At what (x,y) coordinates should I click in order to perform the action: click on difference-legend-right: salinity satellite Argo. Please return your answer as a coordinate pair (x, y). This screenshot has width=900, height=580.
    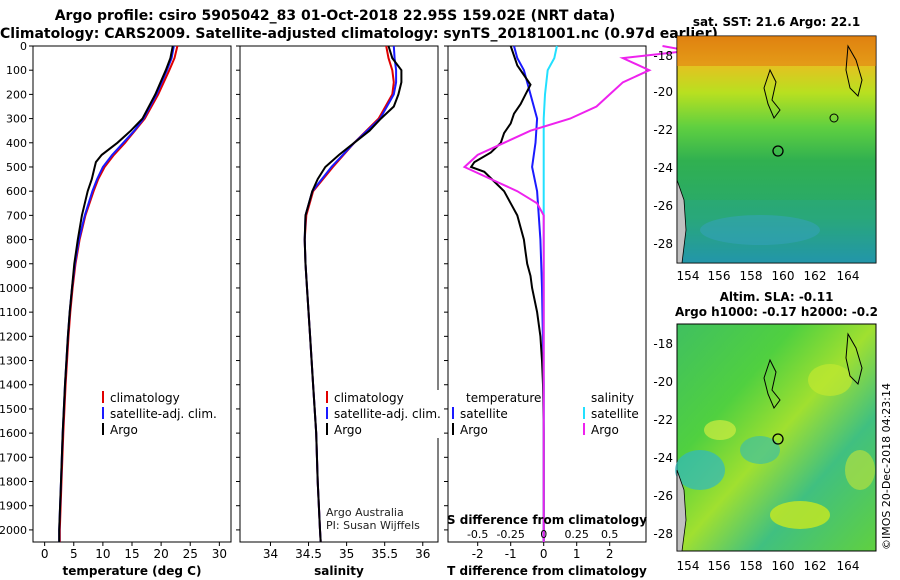
    Looking at the image, I should click on (611, 414).